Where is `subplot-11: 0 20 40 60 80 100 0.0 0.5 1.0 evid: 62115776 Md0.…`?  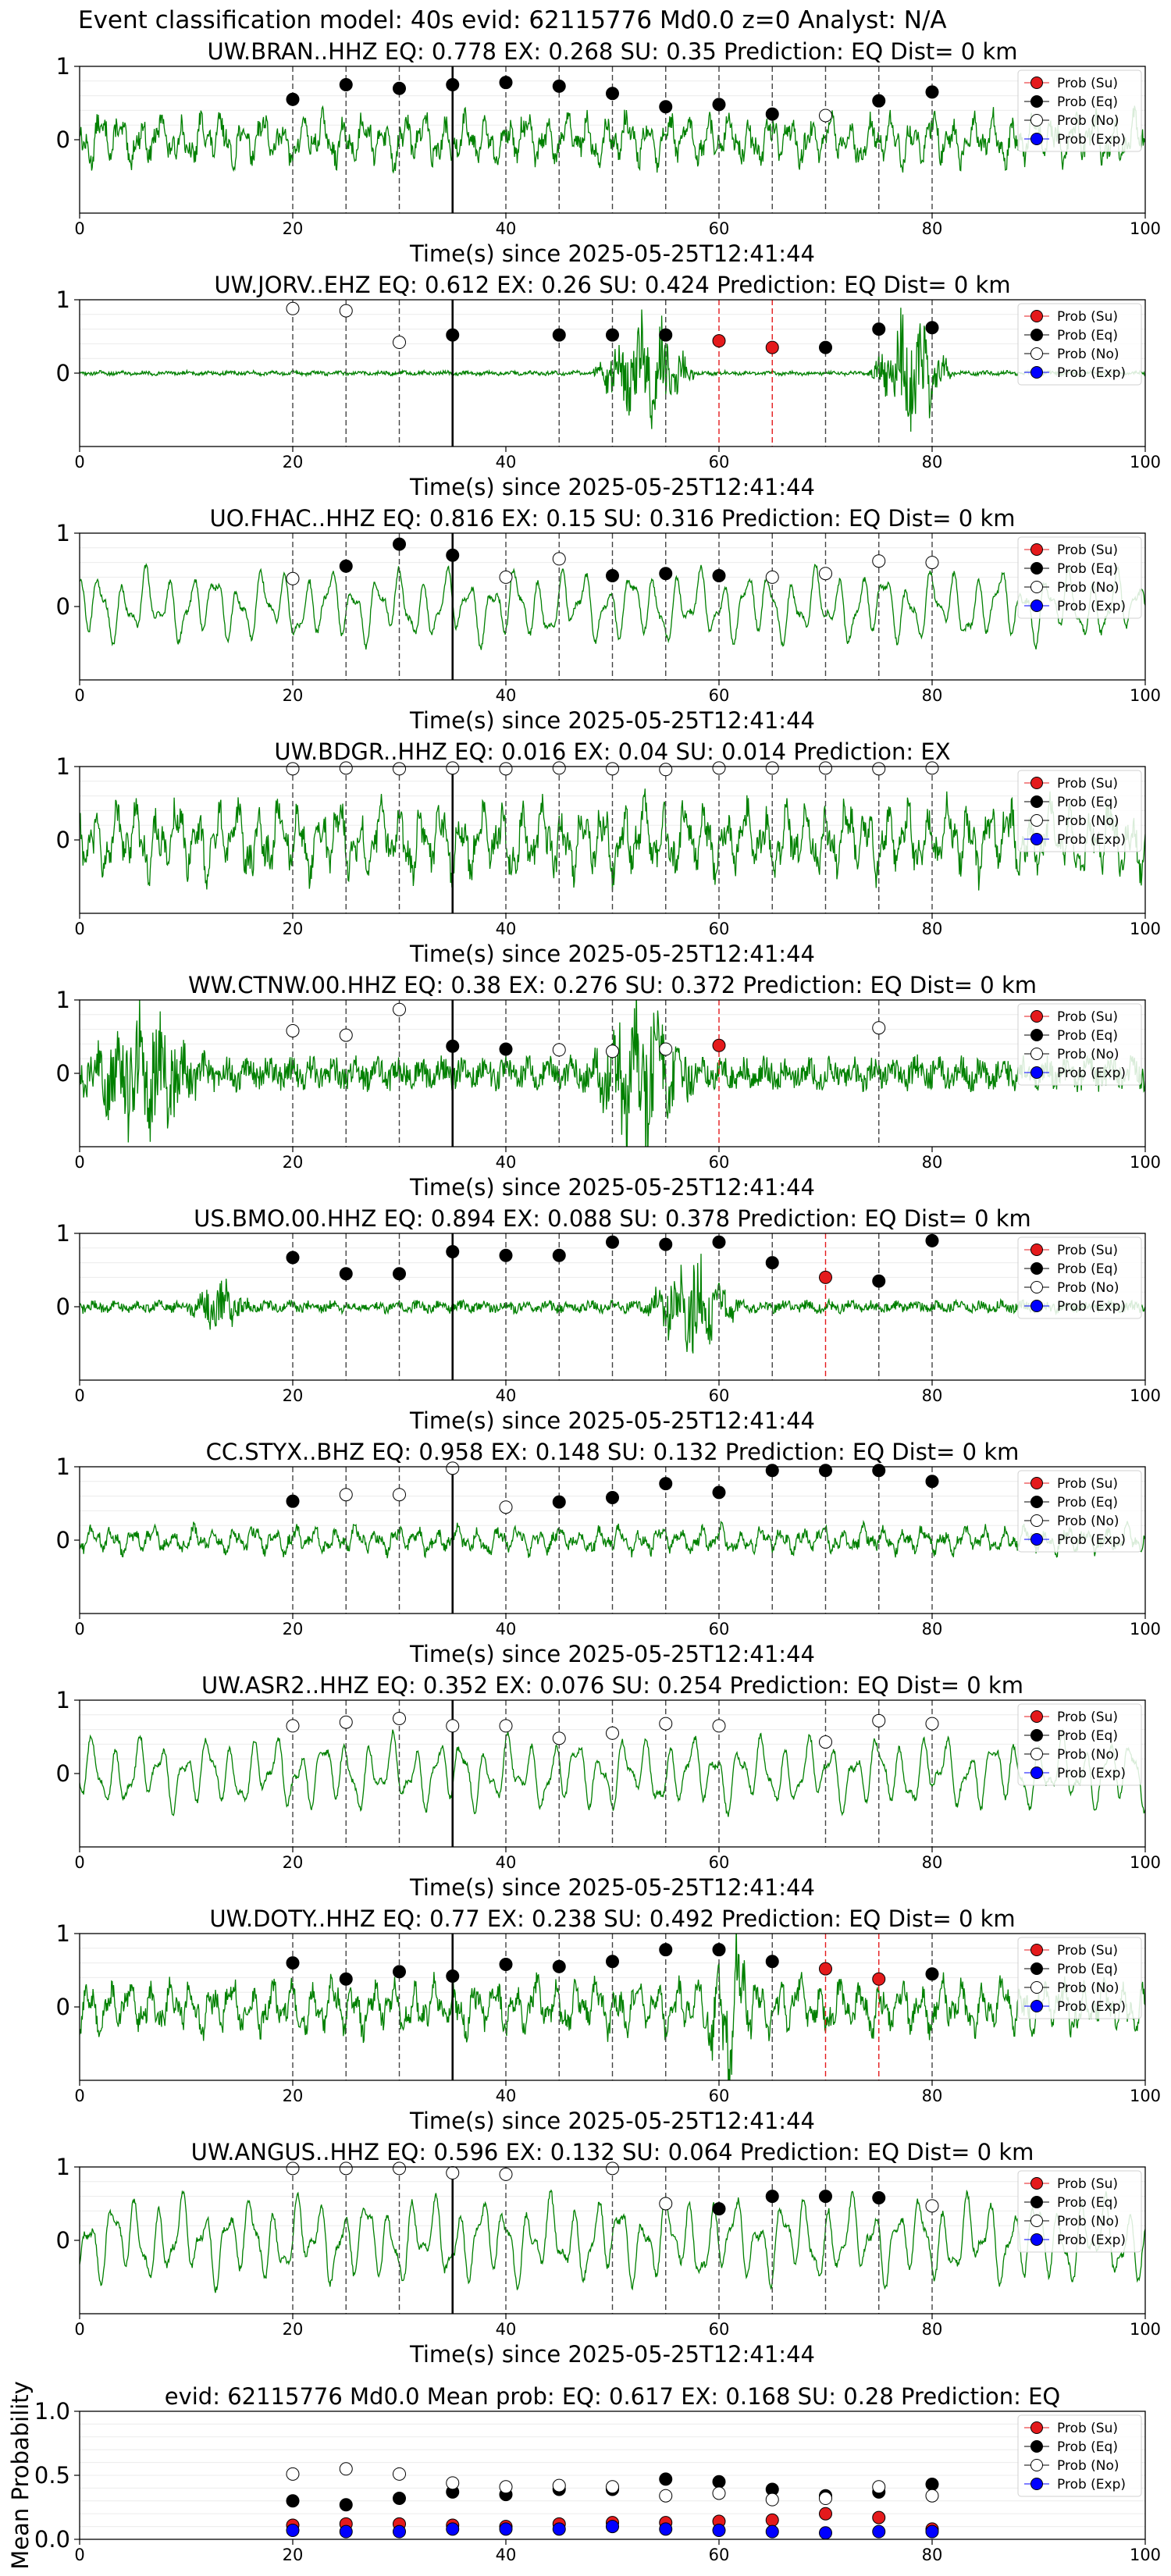
subplot-11: 0 20 40 60 80 100 0.0 0.5 1.0 evid: 62115776 Md0.… is located at coordinates (584, 2475).